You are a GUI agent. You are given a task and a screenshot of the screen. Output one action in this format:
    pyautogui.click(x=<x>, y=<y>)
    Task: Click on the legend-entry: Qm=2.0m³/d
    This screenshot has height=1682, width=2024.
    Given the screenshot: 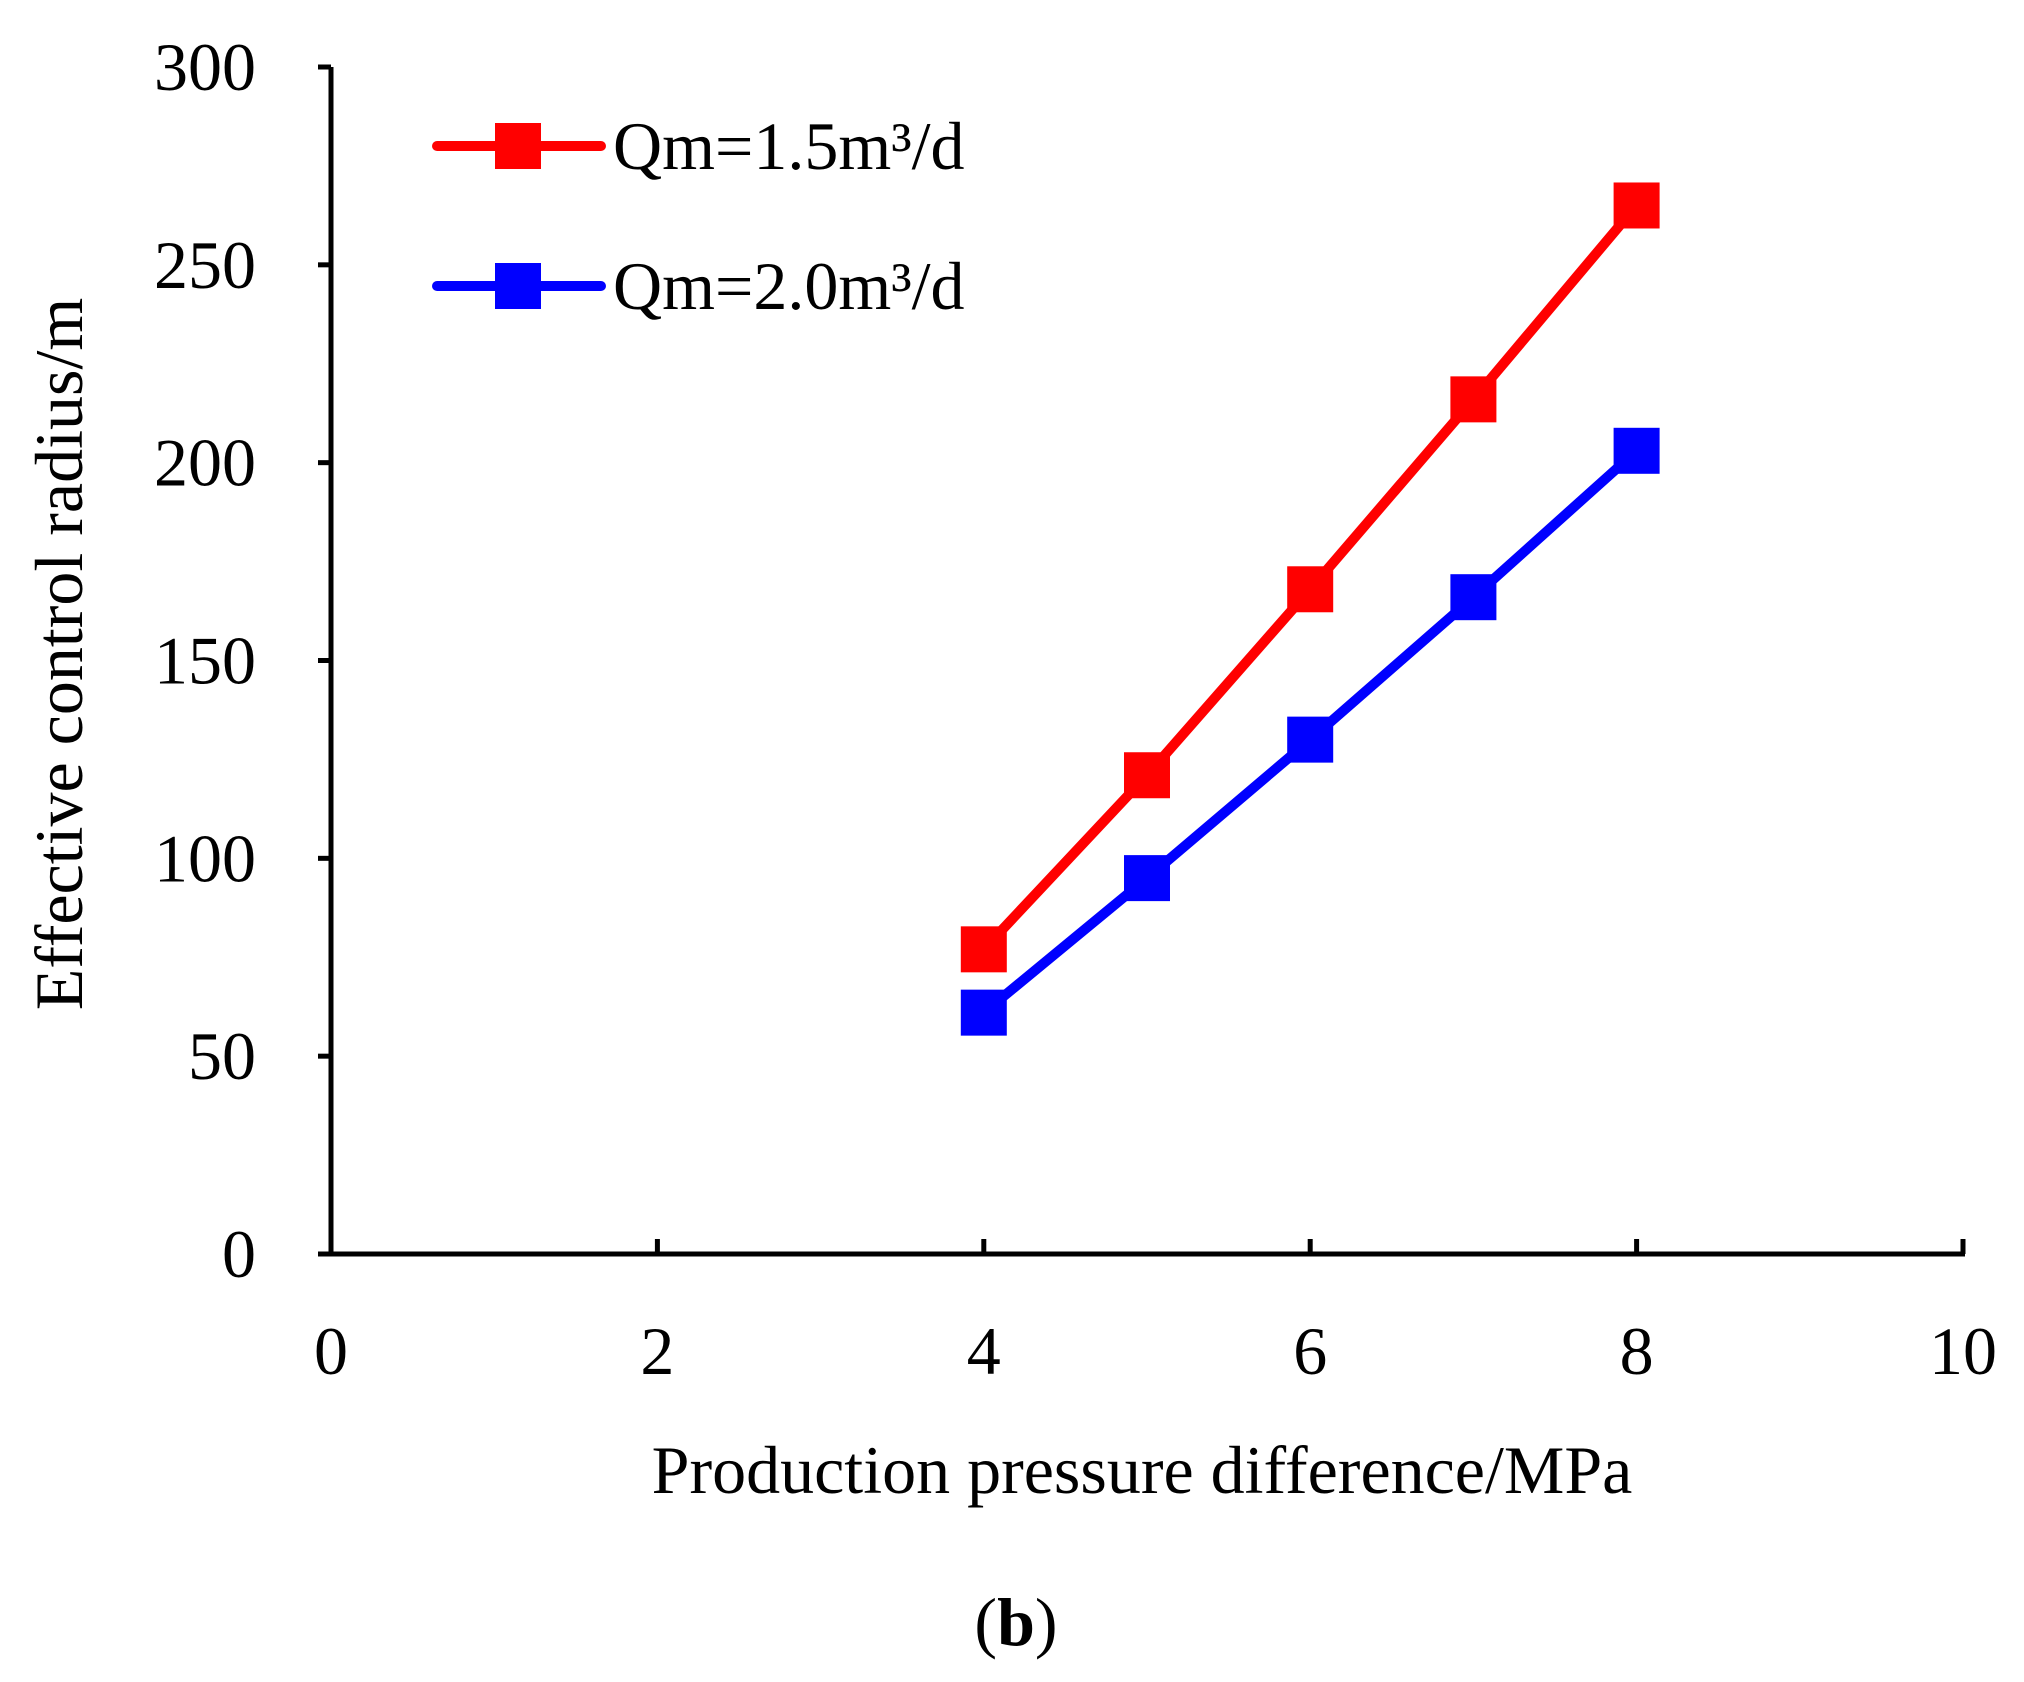 What is the action you would take?
    pyautogui.click(x=698, y=286)
    